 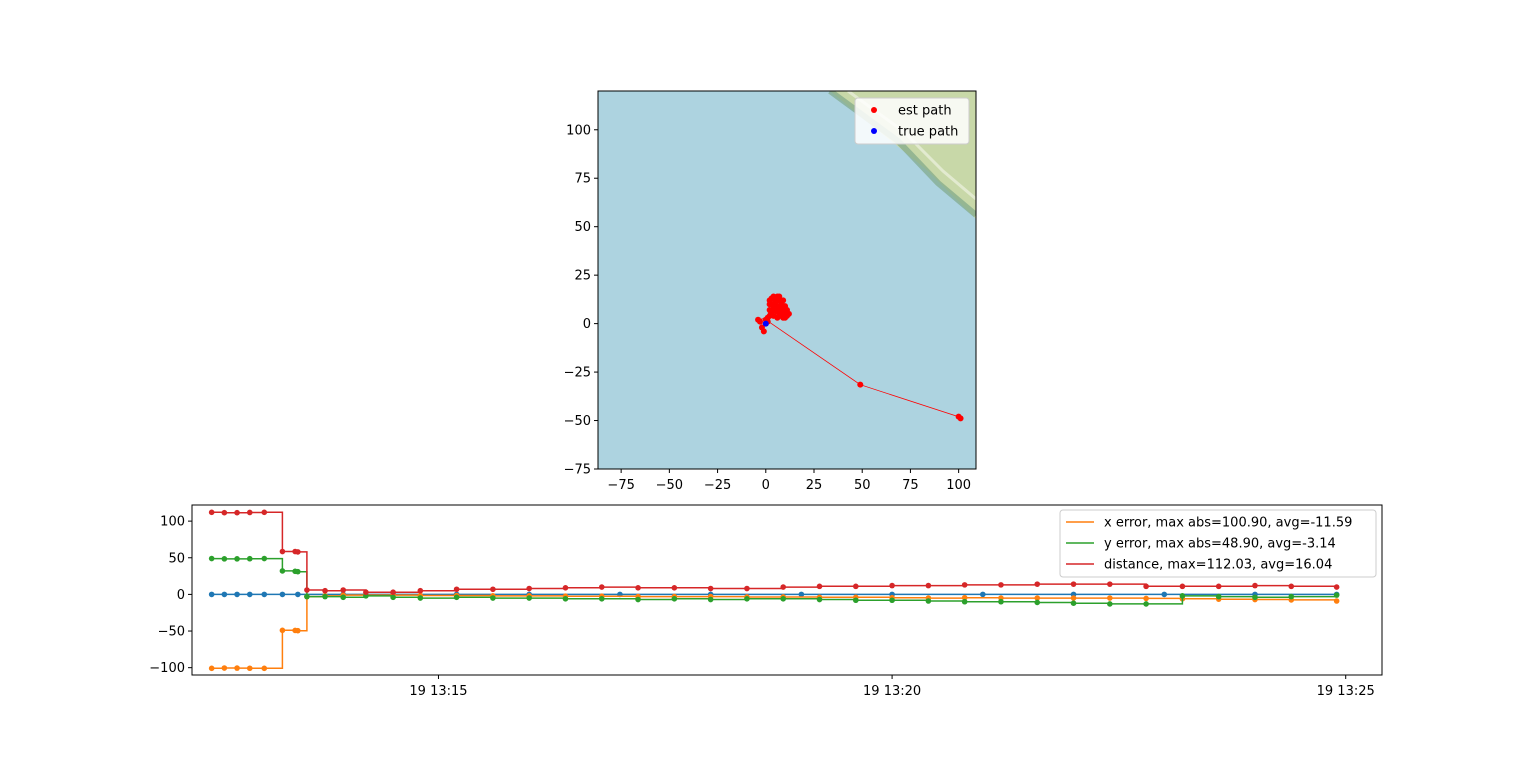 I want to click on x-tick-label: 0, so click(x=766, y=485).